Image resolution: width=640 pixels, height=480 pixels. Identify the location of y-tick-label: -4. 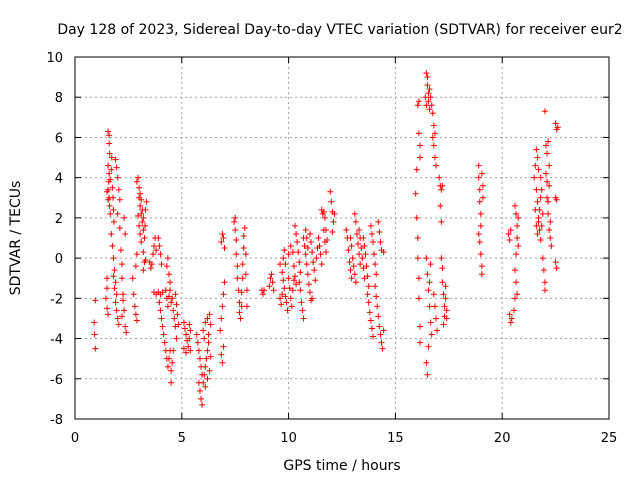
(56, 340).